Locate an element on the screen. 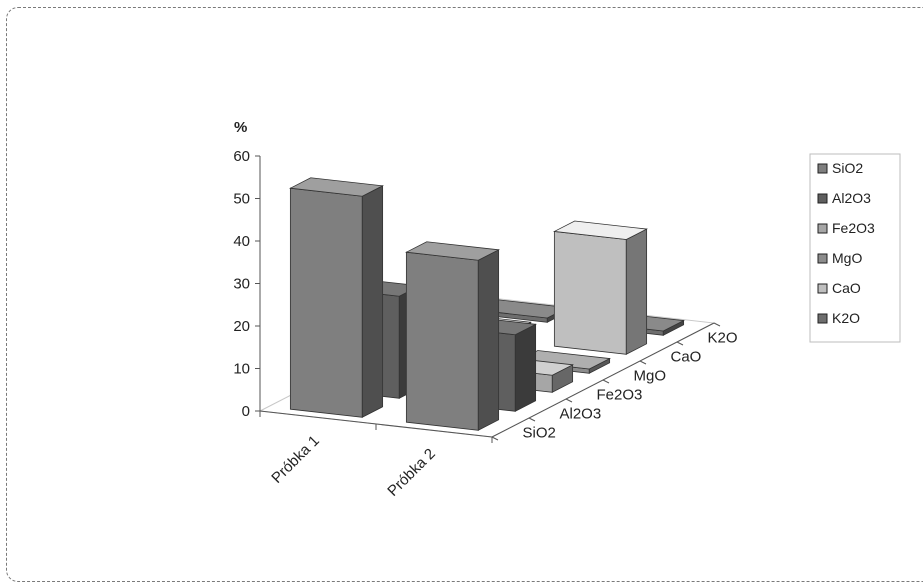 This screenshot has width=923, height=582. depth-tick-label: CaO is located at coordinates (686, 357).